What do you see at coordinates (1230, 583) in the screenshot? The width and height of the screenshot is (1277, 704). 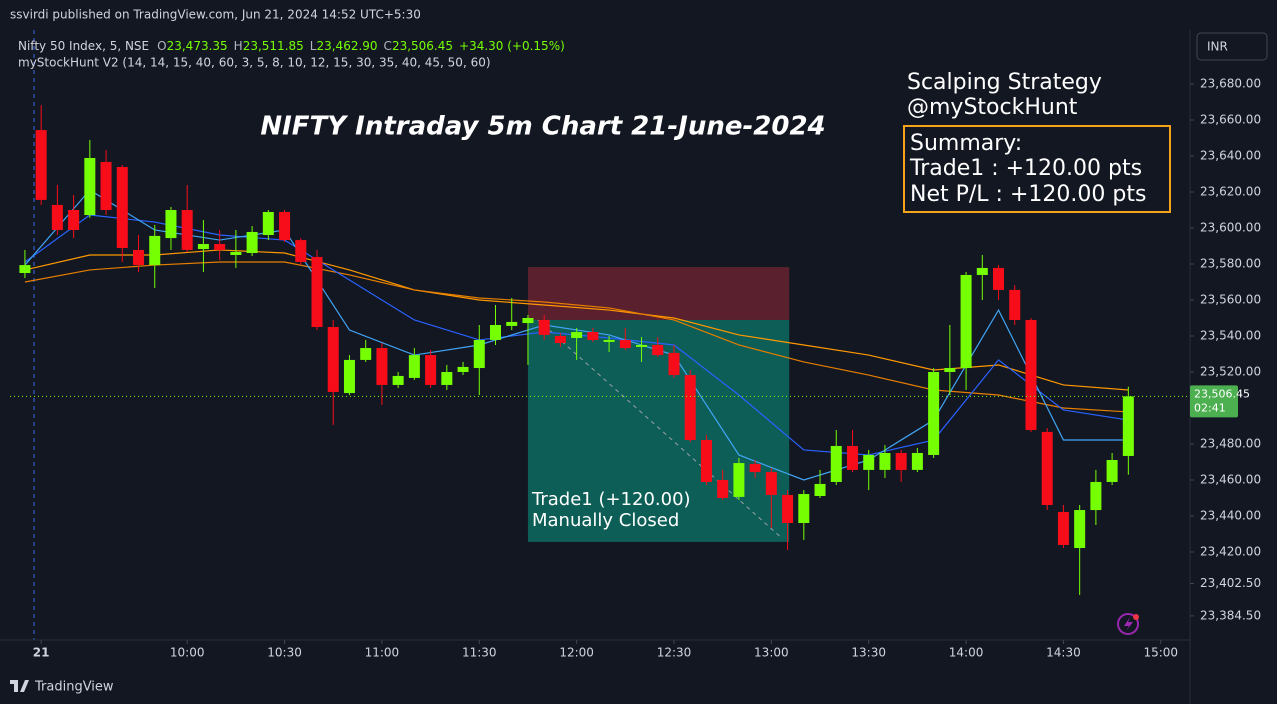 I see `y-tick-label: 23,402.50` at bounding box center [1230, 583].